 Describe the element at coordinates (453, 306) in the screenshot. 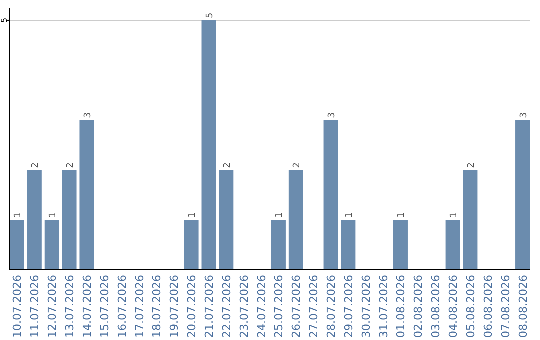

I see `x-tick-label: 04.08.2026` at that location.